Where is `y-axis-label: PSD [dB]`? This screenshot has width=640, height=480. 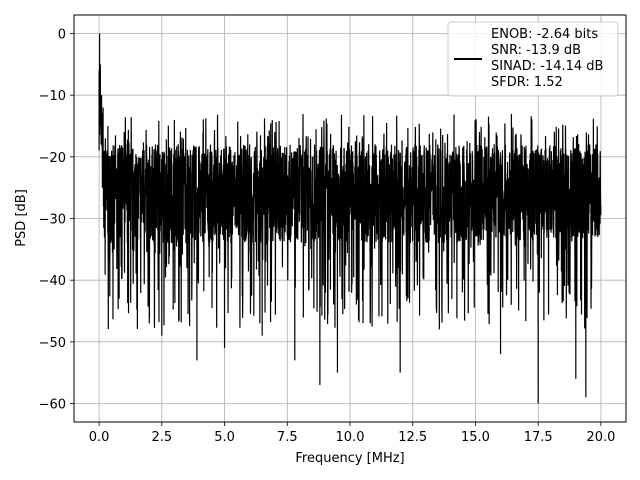
y-axis-label: PSD [dB] is located at coordinates (21, 218).